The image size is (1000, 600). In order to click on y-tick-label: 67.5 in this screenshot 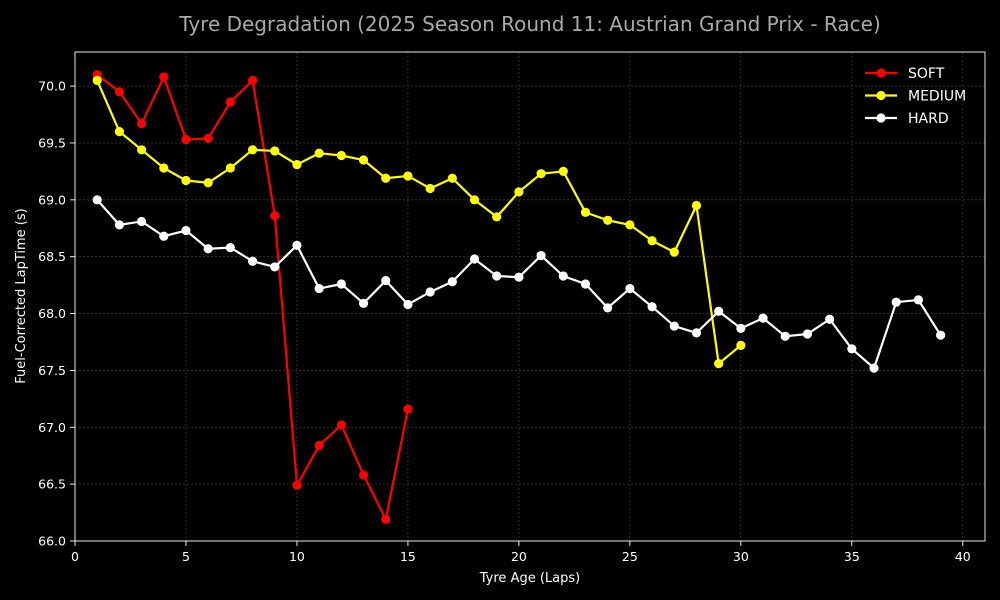, I will do `click(52, 370)`.